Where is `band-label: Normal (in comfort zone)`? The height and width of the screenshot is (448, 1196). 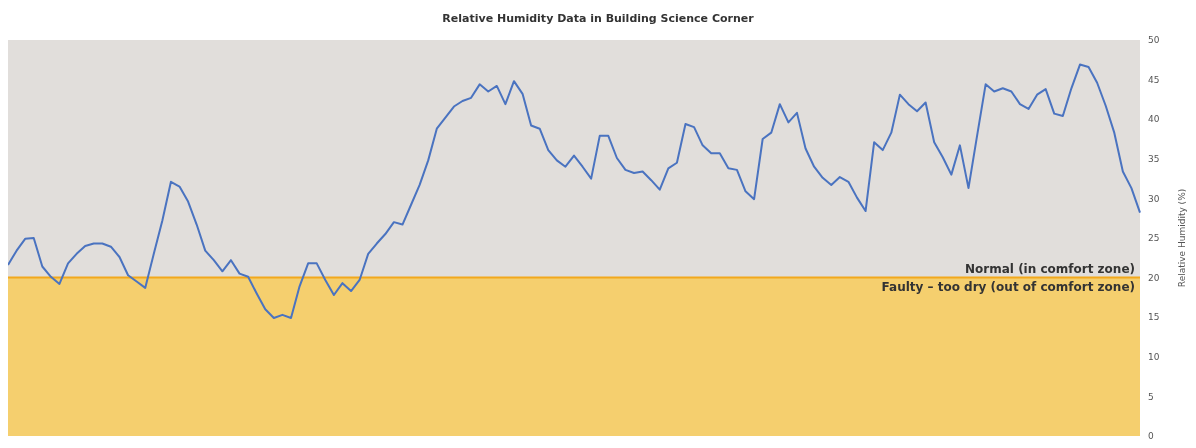 band-label: Normal (in comfort zone) is located at coordinates (1050, 268).